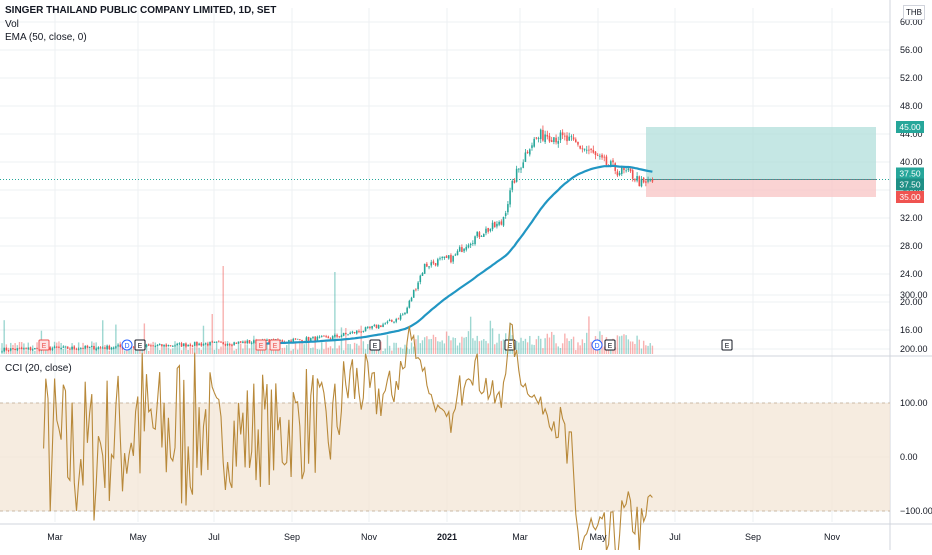  What do you see at coordinates (753, 537) in the screenshot?
I see `time-tick-label: Sep` at bounding box center [753, 537].